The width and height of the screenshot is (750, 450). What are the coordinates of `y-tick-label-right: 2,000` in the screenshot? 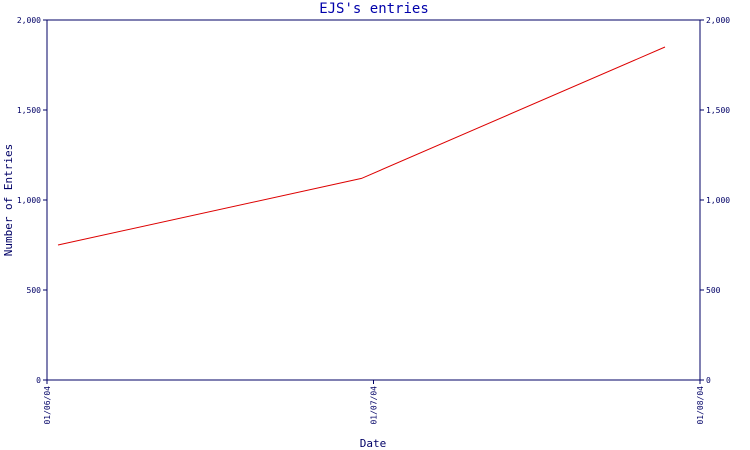 It's located at (718, 20).